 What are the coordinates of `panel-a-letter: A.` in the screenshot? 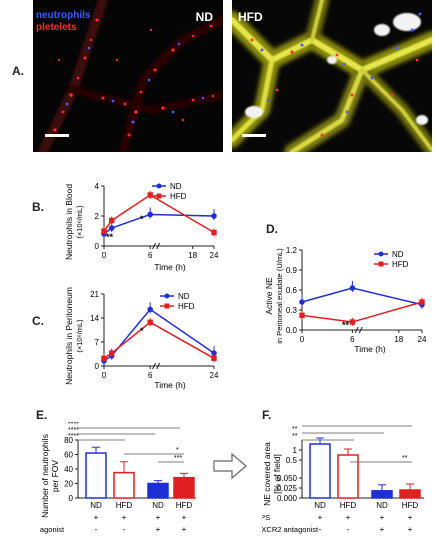 It's located at (18, 71).